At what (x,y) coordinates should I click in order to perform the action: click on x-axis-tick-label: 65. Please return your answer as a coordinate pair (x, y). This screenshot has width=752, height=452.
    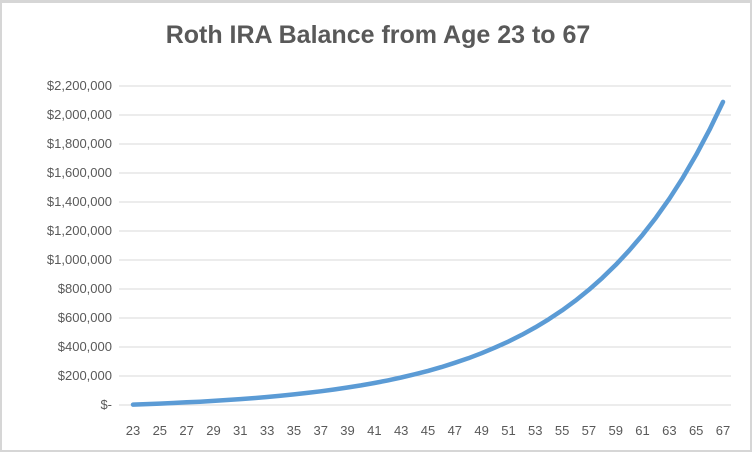
    Looking at the image, I should click on (696, 430).